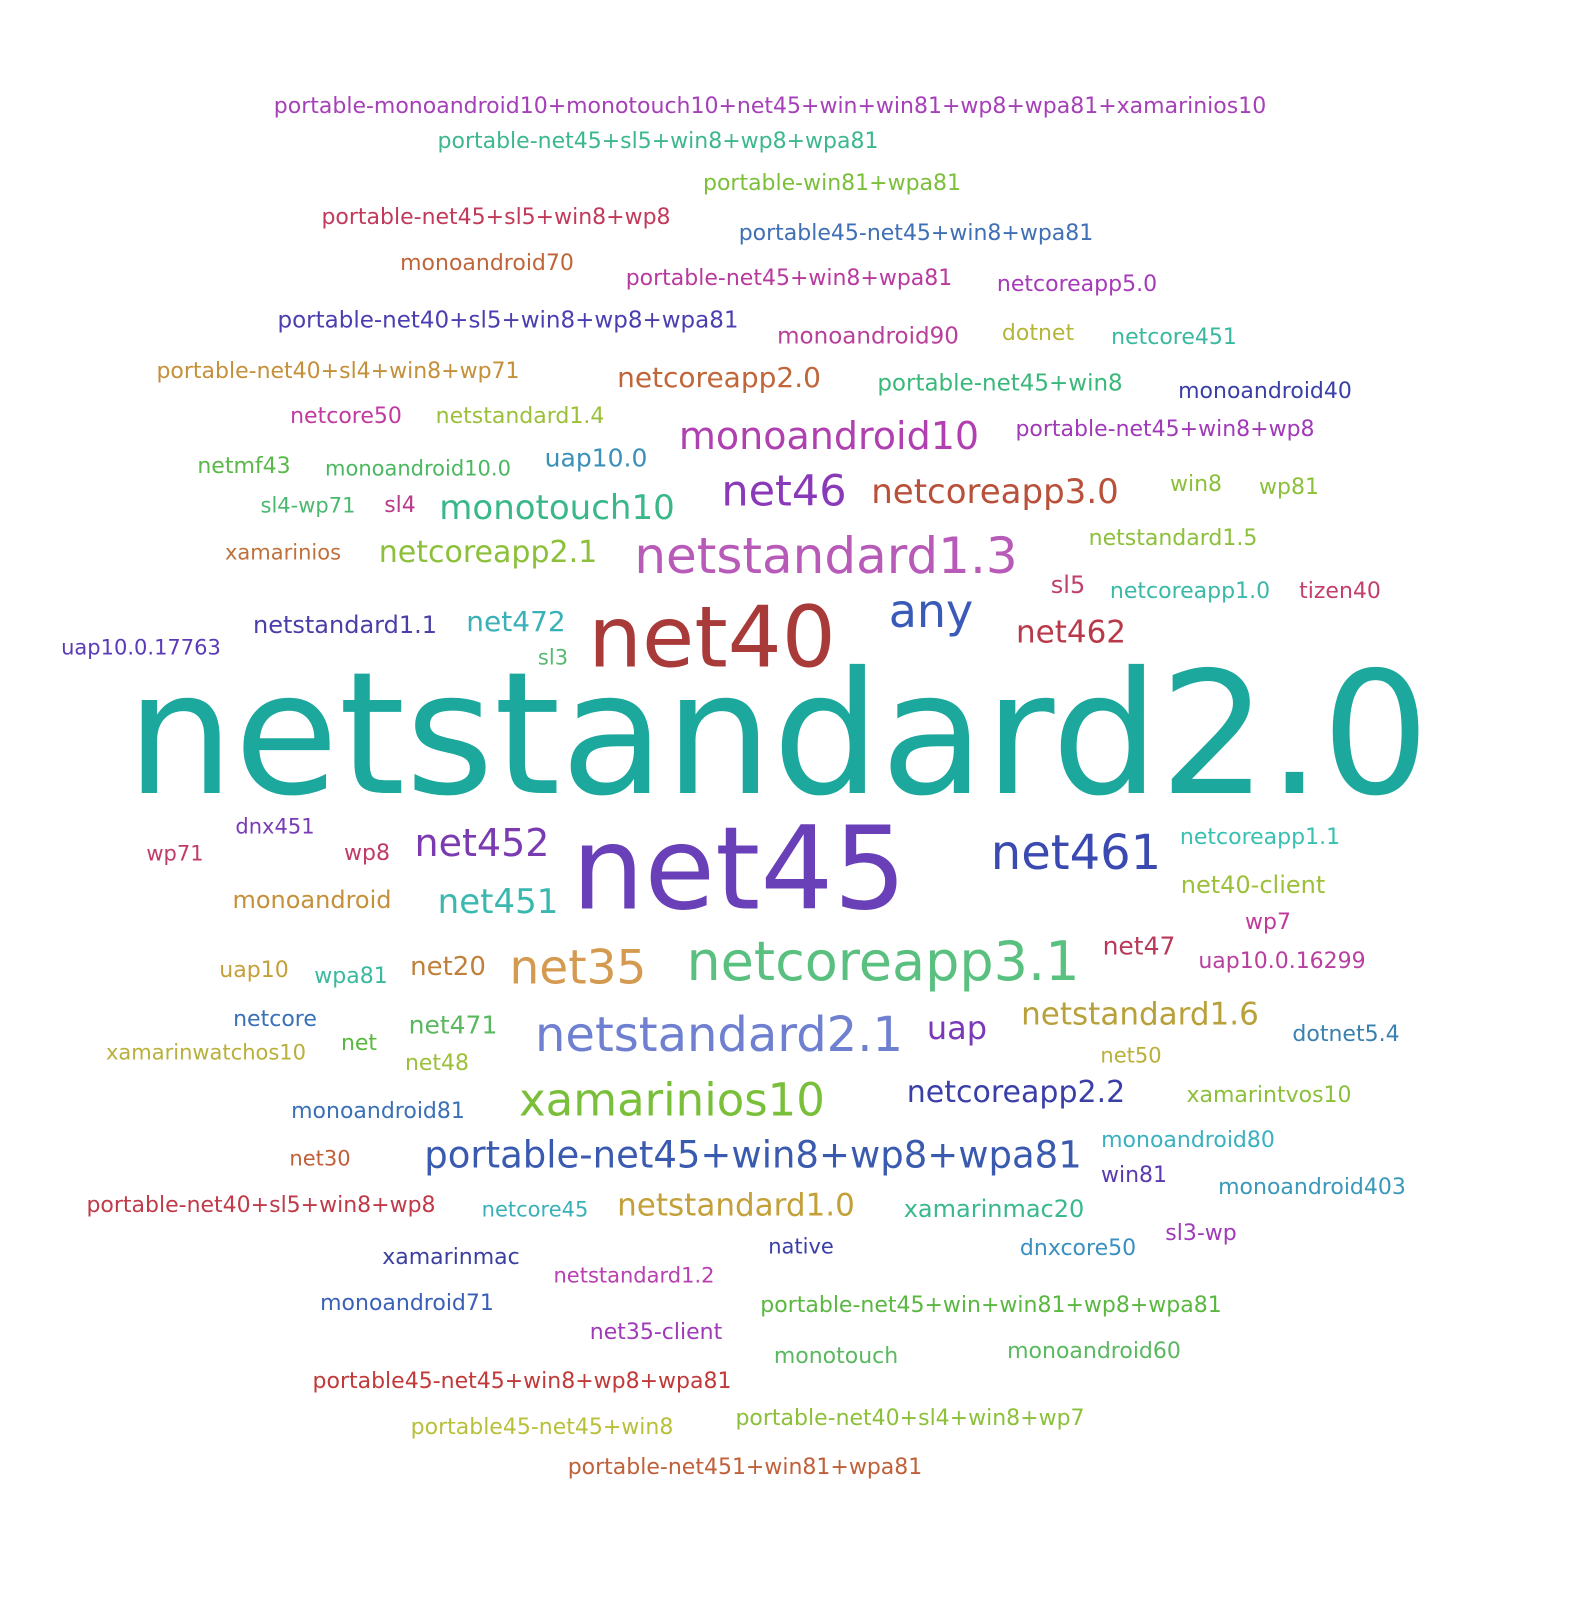 This screenshot has height=1604, width=1586. I want to click on word-uap10-0-16299: uap10.0.16299, so click(1282, 961).